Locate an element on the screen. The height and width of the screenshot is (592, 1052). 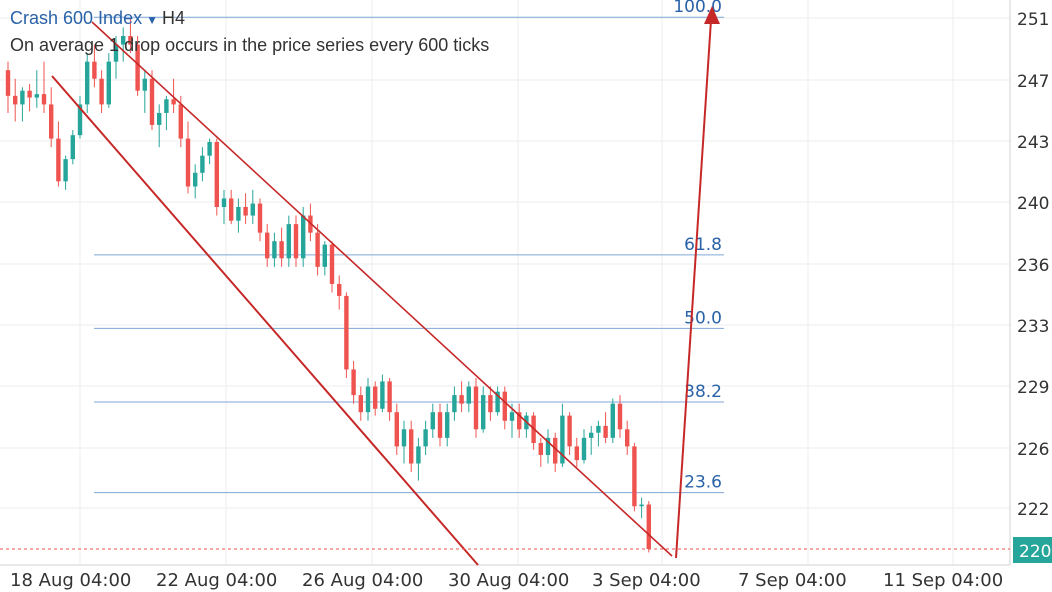
time-tick-label: 18 Aug 04:00 is located at coordinates (70, 580).